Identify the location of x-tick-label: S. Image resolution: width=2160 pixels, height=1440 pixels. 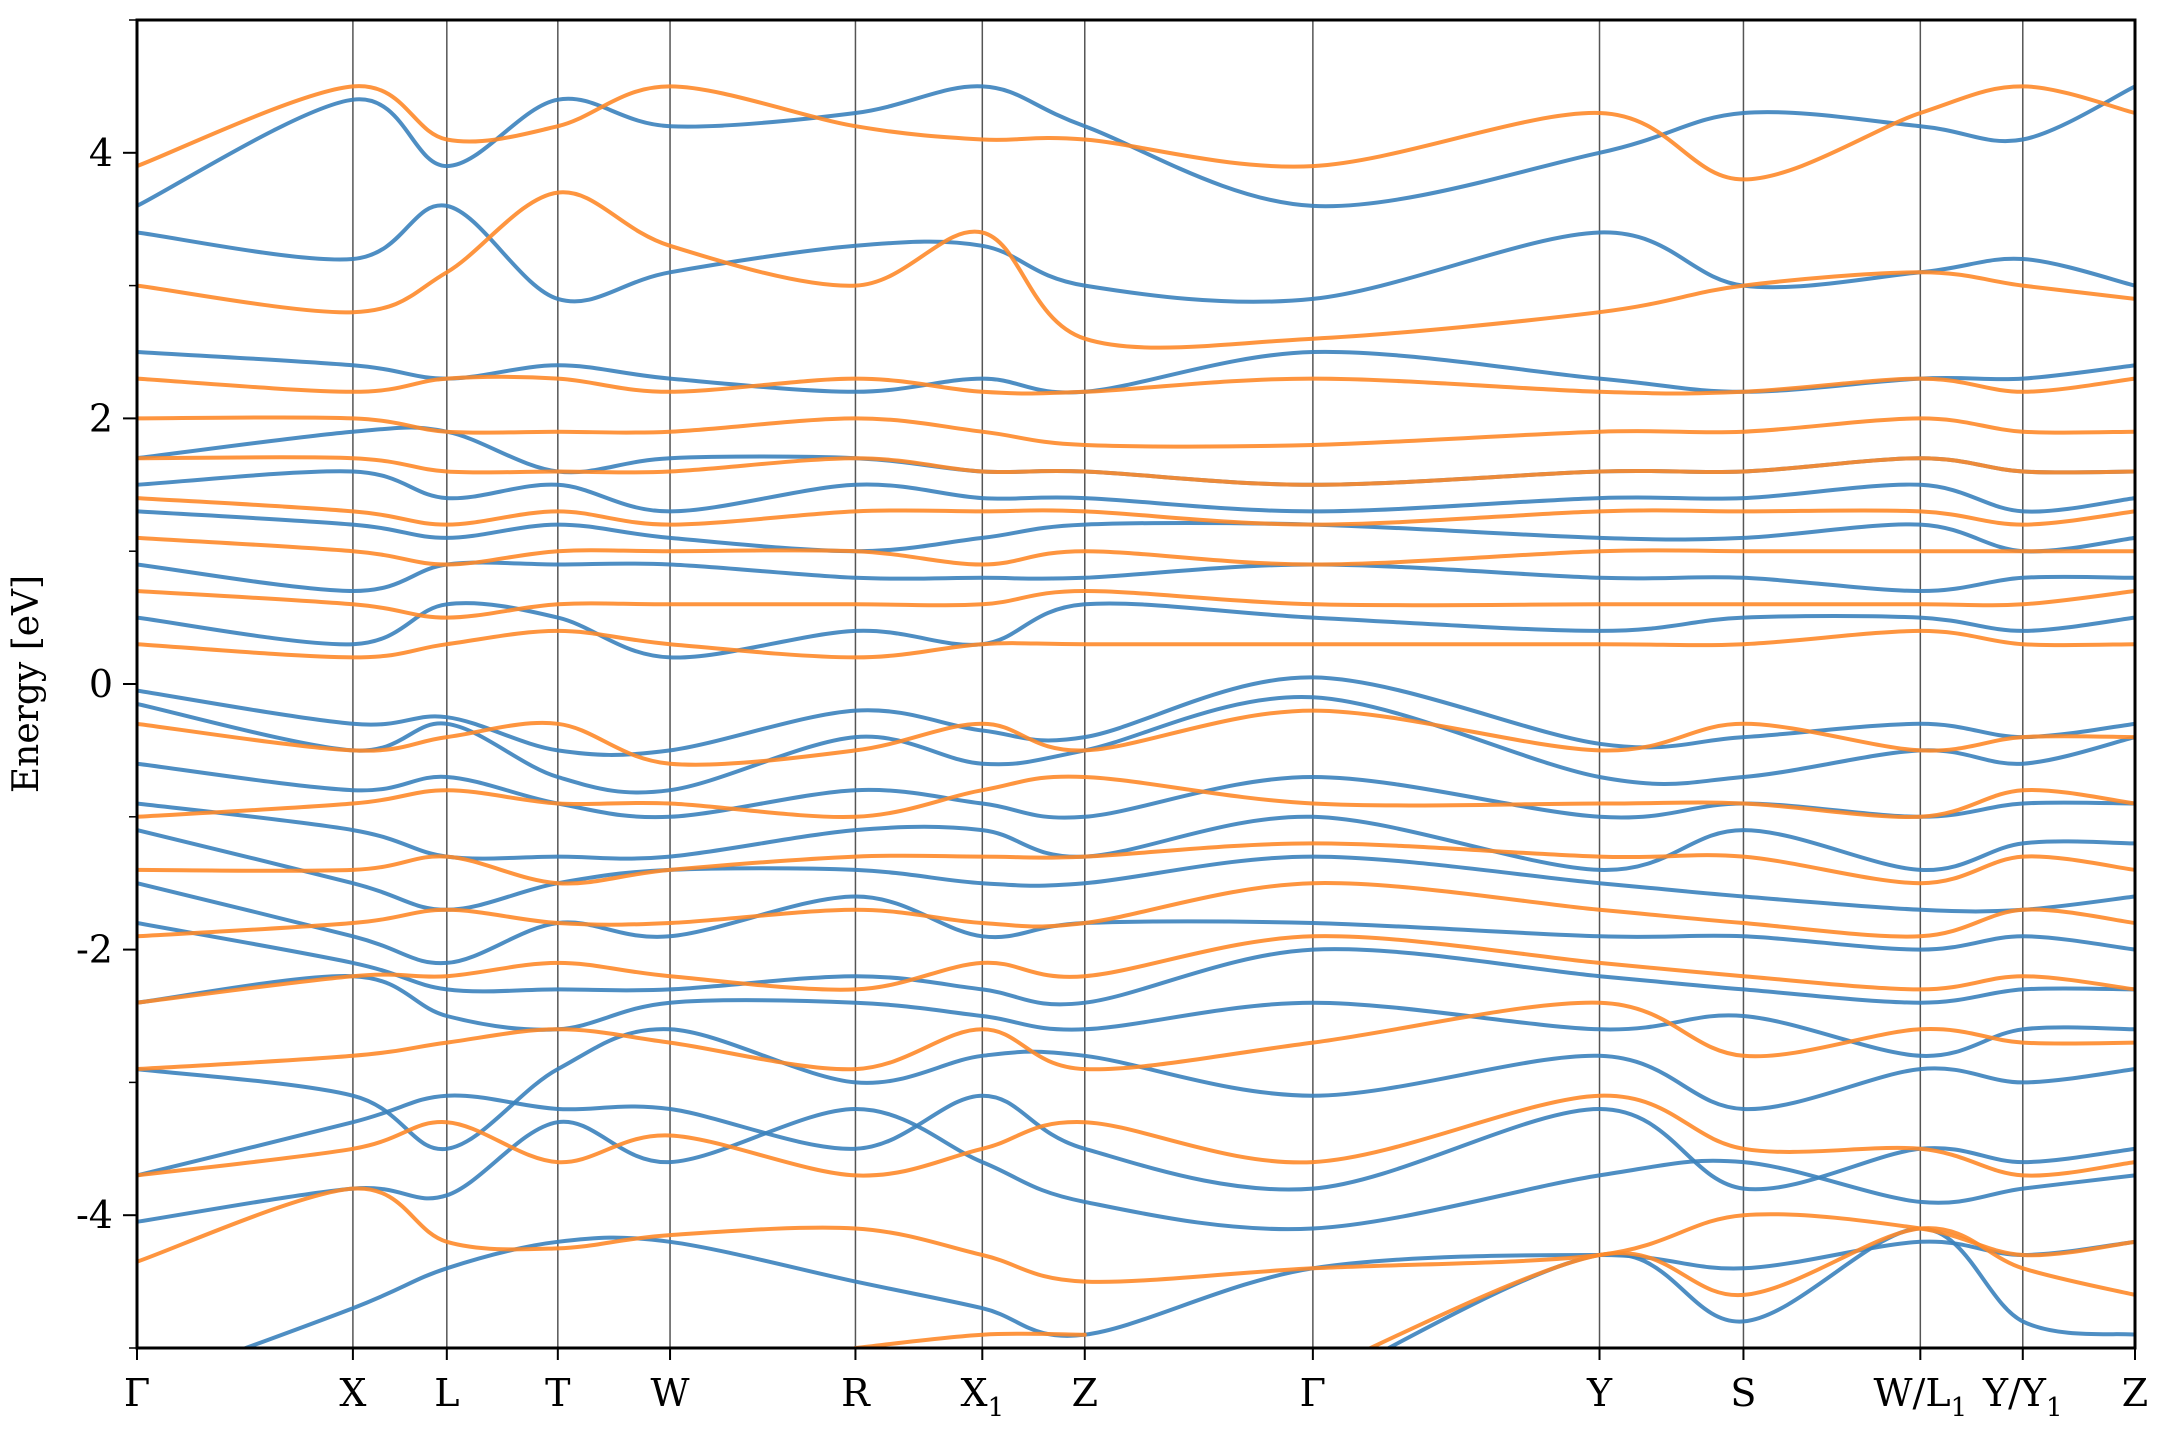
(1743, 1393).